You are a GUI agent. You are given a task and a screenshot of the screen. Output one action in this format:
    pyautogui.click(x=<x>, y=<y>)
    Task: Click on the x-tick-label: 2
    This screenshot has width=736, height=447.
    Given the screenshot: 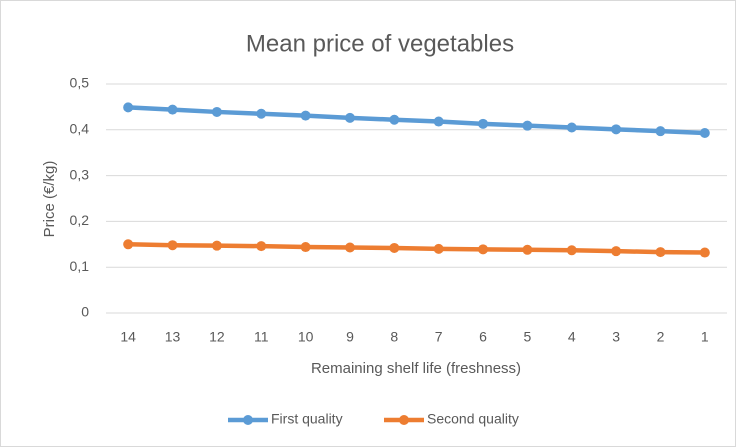 What is the action you would take?
    pyautogui.click(x=661, y=337)
    